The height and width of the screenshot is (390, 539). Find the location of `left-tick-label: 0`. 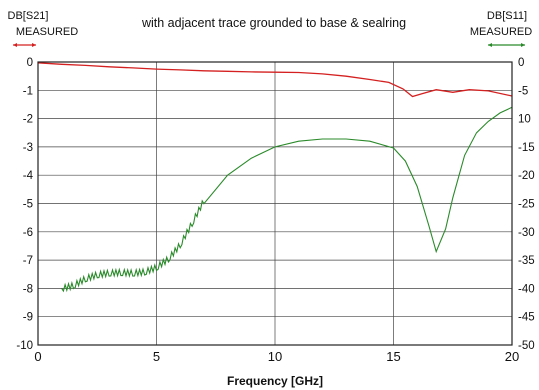

left-tick-label: 0 is located at coordinates (30, 63).